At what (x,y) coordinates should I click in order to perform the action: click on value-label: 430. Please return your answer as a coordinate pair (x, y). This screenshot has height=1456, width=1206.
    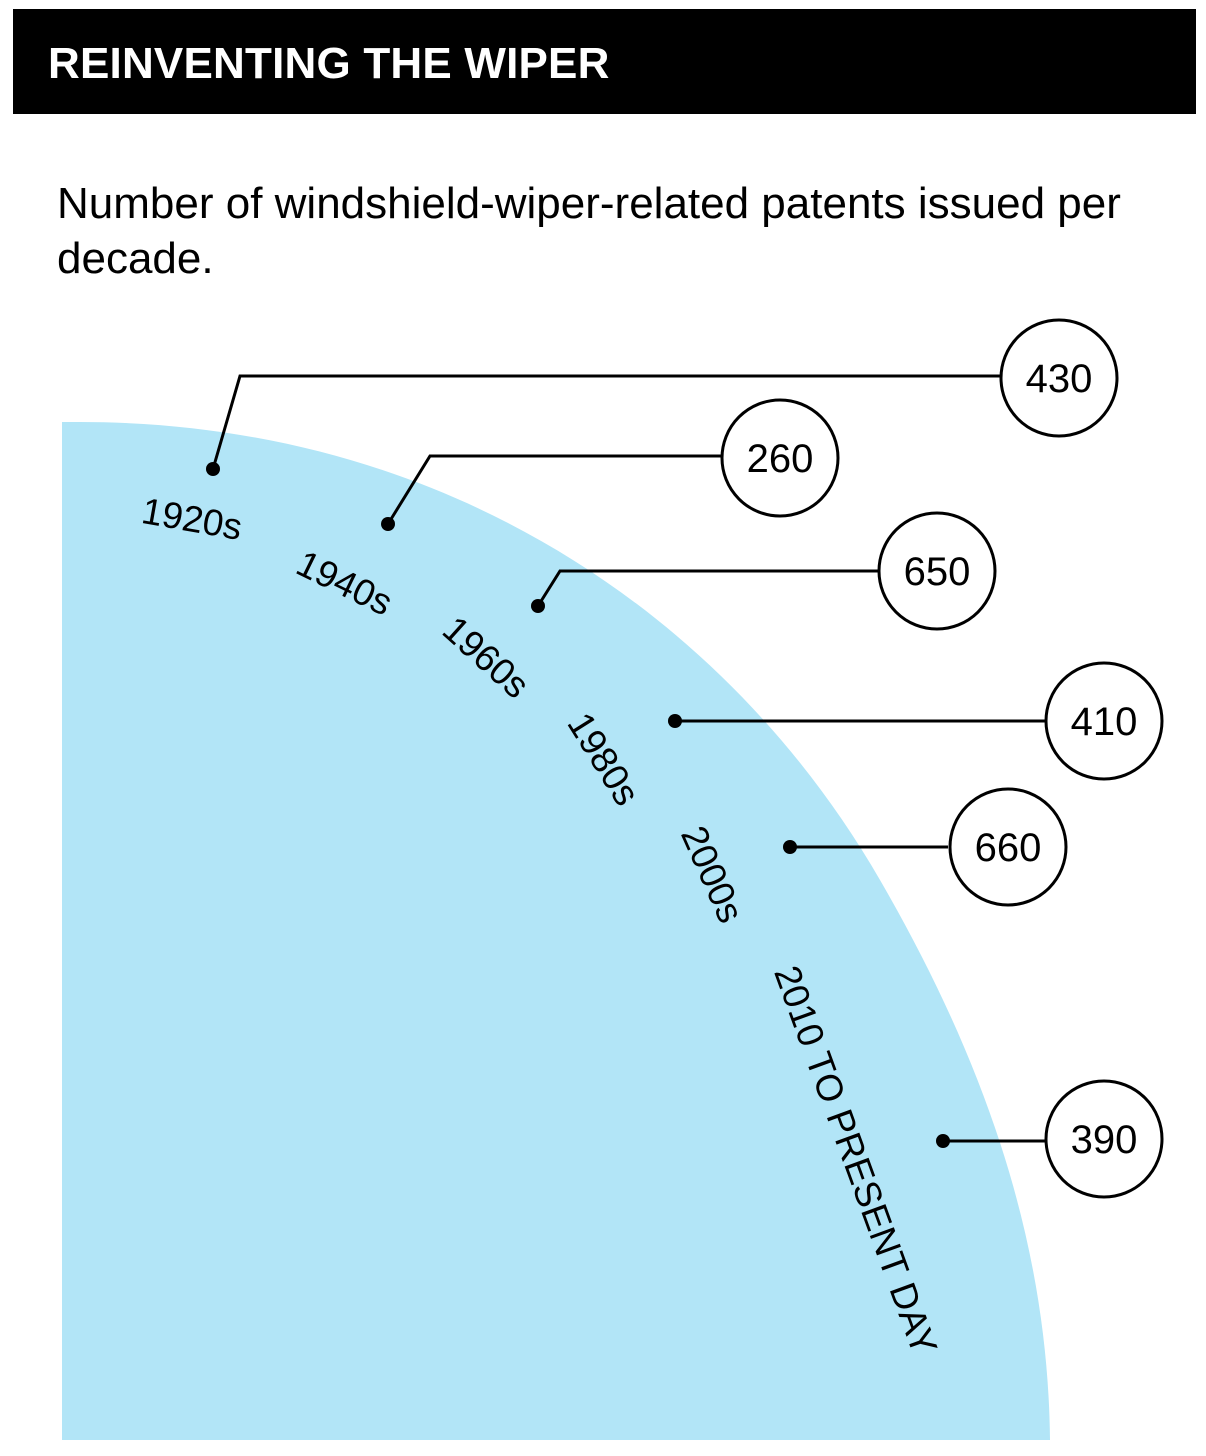
    Looking at the image, I should click on (1059, 379).